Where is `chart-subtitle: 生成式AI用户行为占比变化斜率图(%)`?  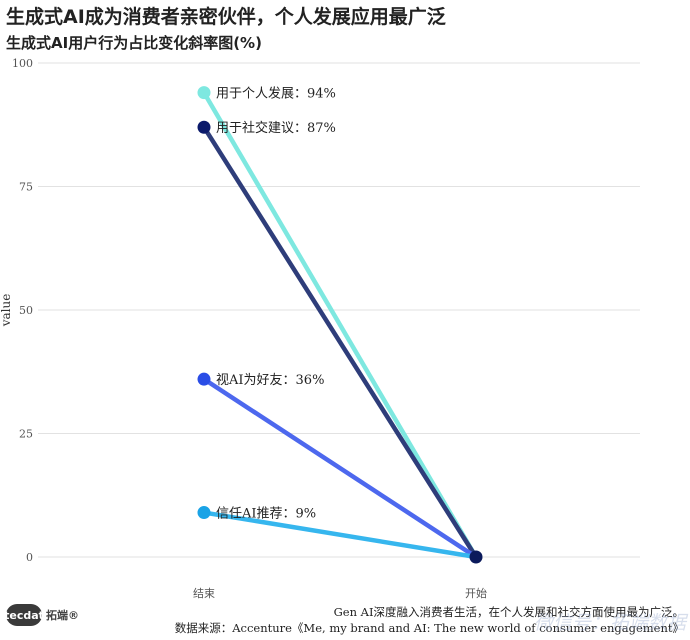
chart-subtitle: 生成式AI用户行为占比变化斜率图(%) is located at coordinates (134, 43).